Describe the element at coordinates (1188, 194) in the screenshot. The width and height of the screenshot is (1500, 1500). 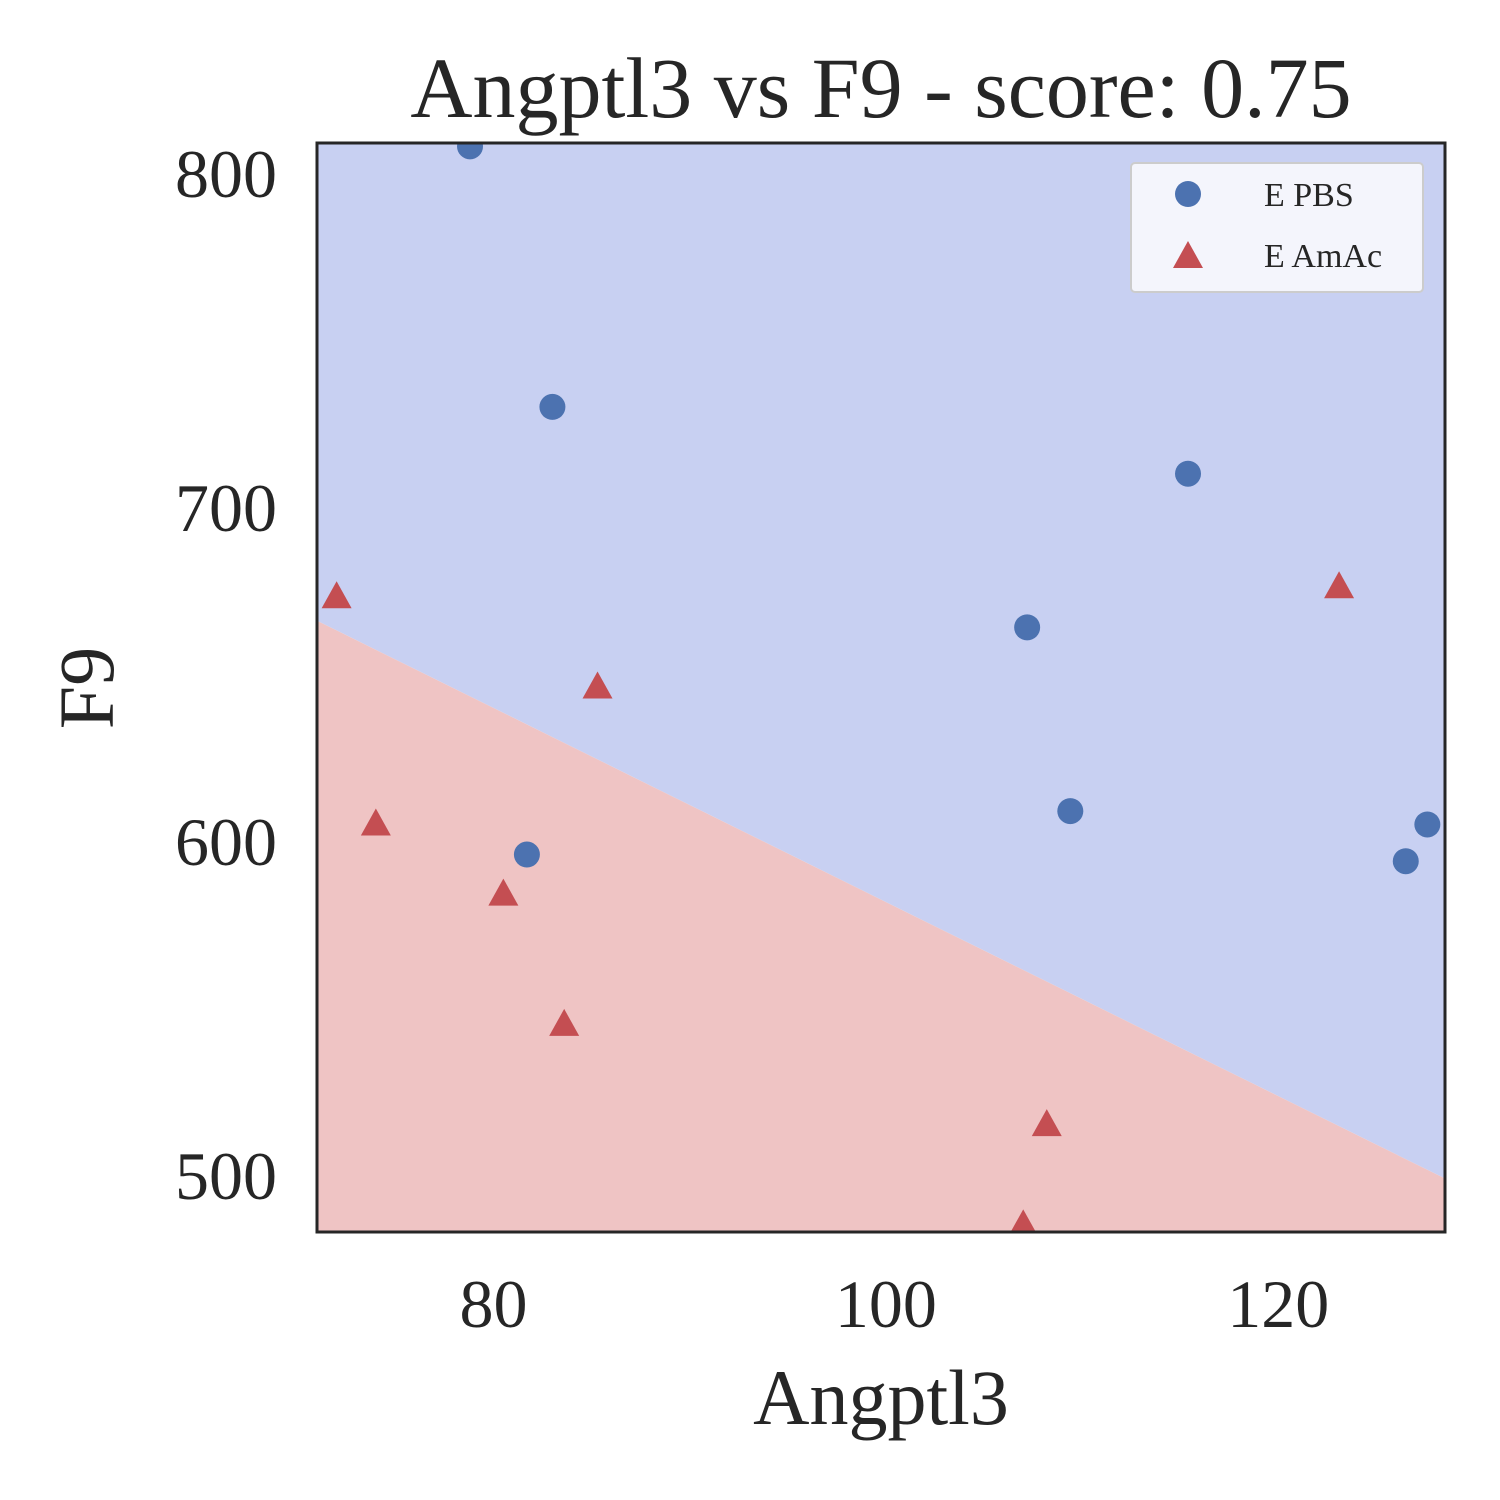
I see `legend-marker-e-pbs` at that location.